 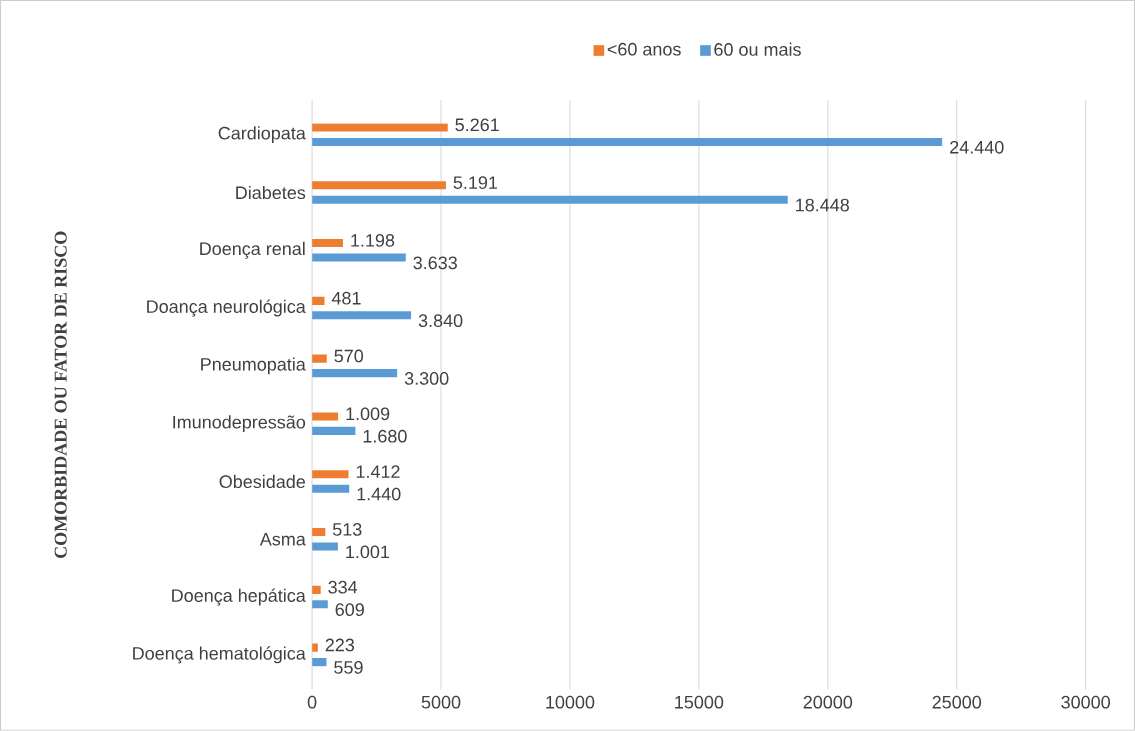 I want to click on data-label: 223, so click(x=340, y=645).